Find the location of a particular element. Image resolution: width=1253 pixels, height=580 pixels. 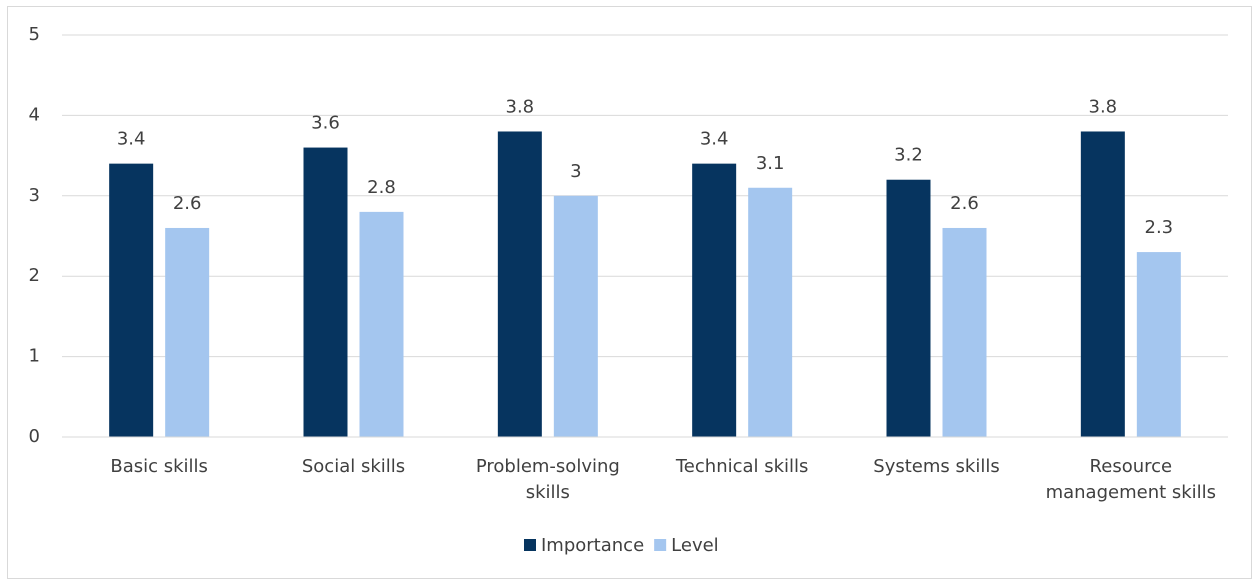

value-label: 3.1 is located at coordinates (770, 163).